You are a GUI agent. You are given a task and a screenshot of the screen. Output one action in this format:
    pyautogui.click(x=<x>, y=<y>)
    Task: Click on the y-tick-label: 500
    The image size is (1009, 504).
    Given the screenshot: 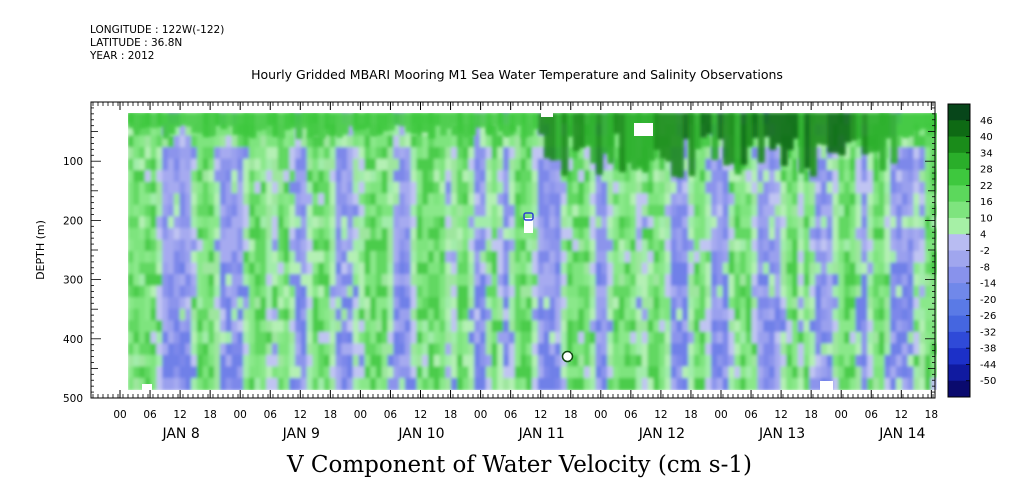 What is the action you would take?
    pyautogui.click(x=73, y=399)
    